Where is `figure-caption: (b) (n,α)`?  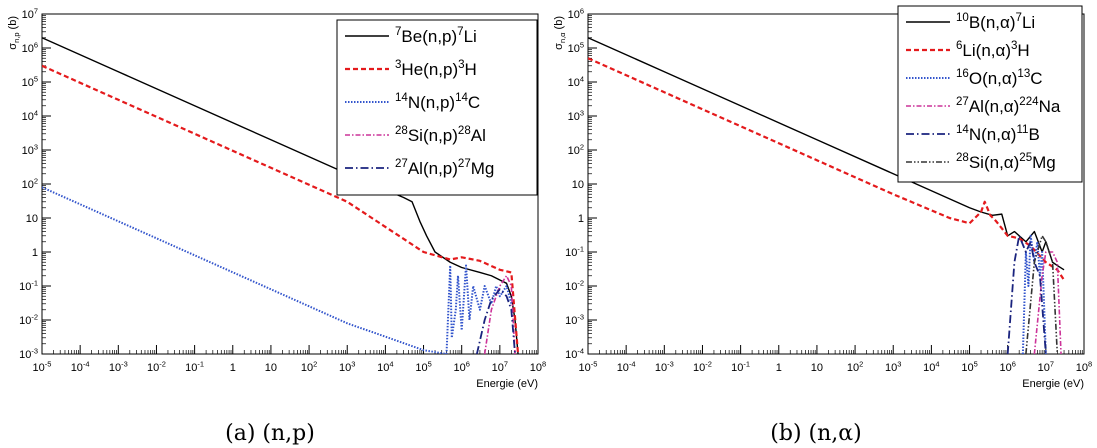
figure-caption: (b) (n,α) is located at coordinates (815, 433).